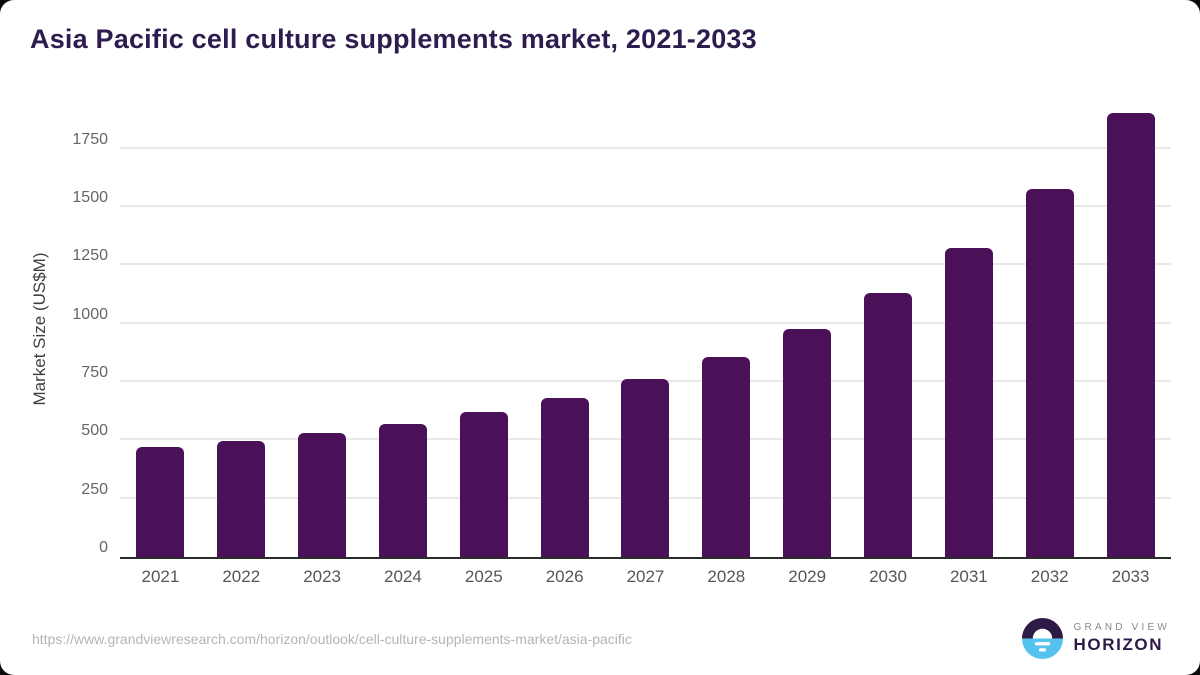  Describe the element at coordinates (103, 547) in the screenshot. I see `y-tick-label-0: 0` at that location.